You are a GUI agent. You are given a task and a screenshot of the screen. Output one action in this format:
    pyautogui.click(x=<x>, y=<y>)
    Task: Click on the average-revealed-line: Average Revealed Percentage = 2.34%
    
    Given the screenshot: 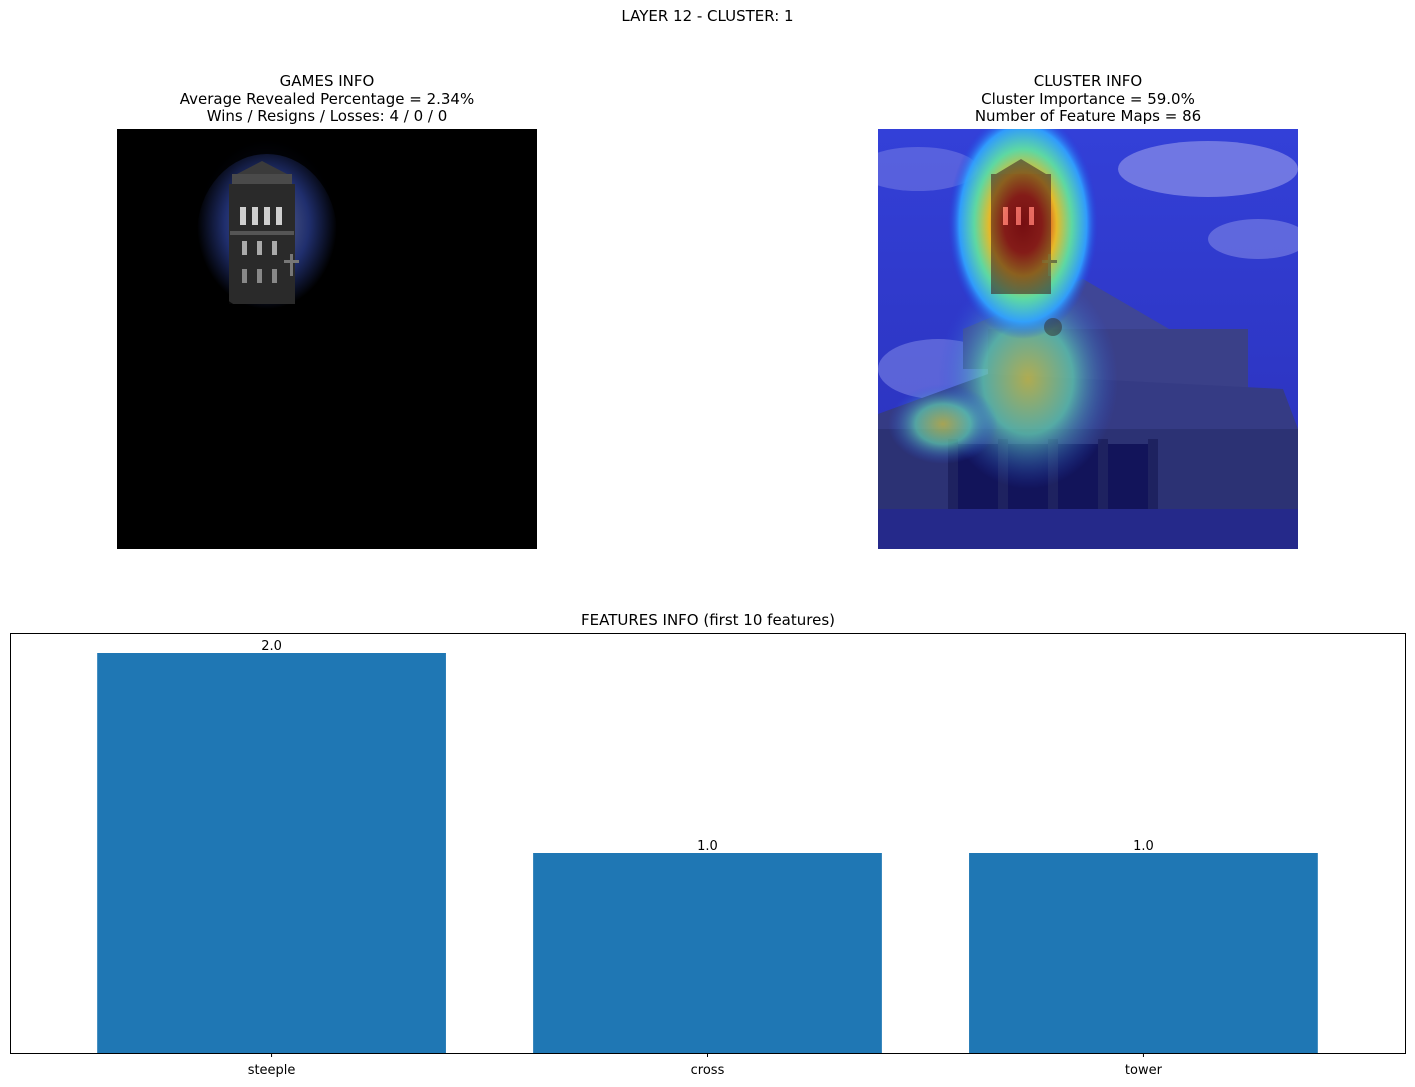 What is the action you would take?
    pyautogui.click(x=327, y=98)
    